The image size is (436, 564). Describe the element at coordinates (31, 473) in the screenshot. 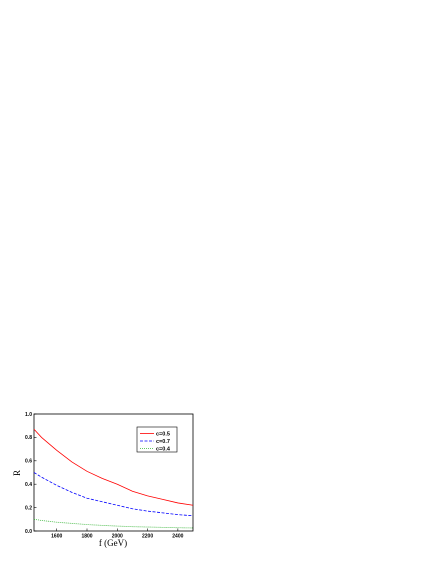

I see `y-axis-ticks: 0.0 0.2 0.4 0.6 0.8 1.0` at that location.